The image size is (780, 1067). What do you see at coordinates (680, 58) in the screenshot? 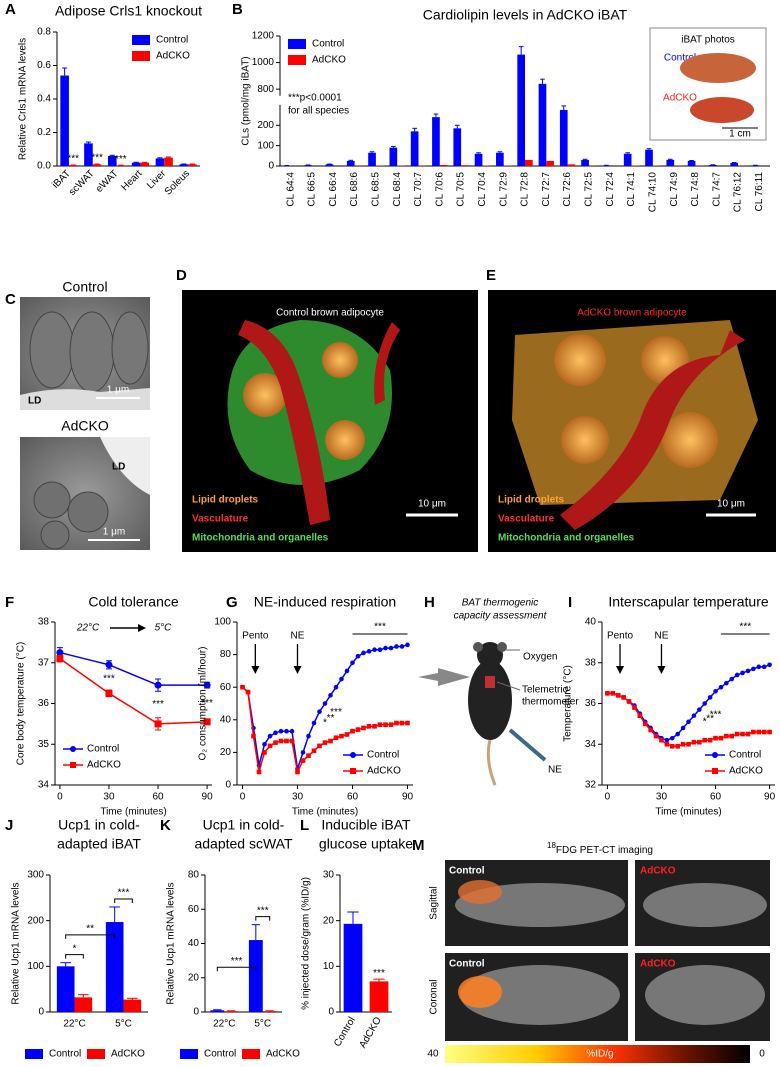
I see `inset-label: Control` at bounding box center [680, 58].